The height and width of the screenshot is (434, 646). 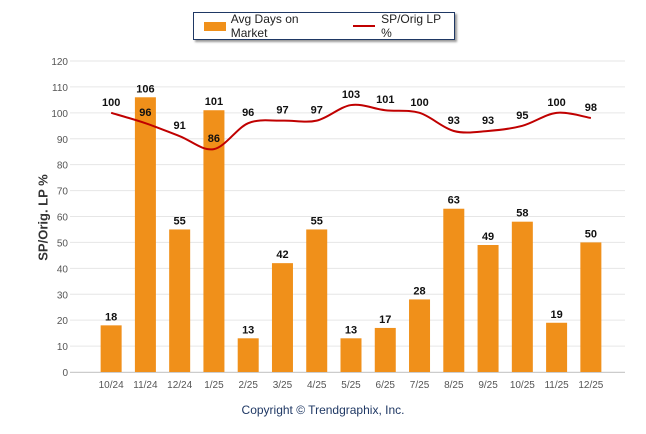 What do you see at coordinates (63, 140) in the screenshot?
I see `y-tick-label: 90` at bounding box center [63, 140].